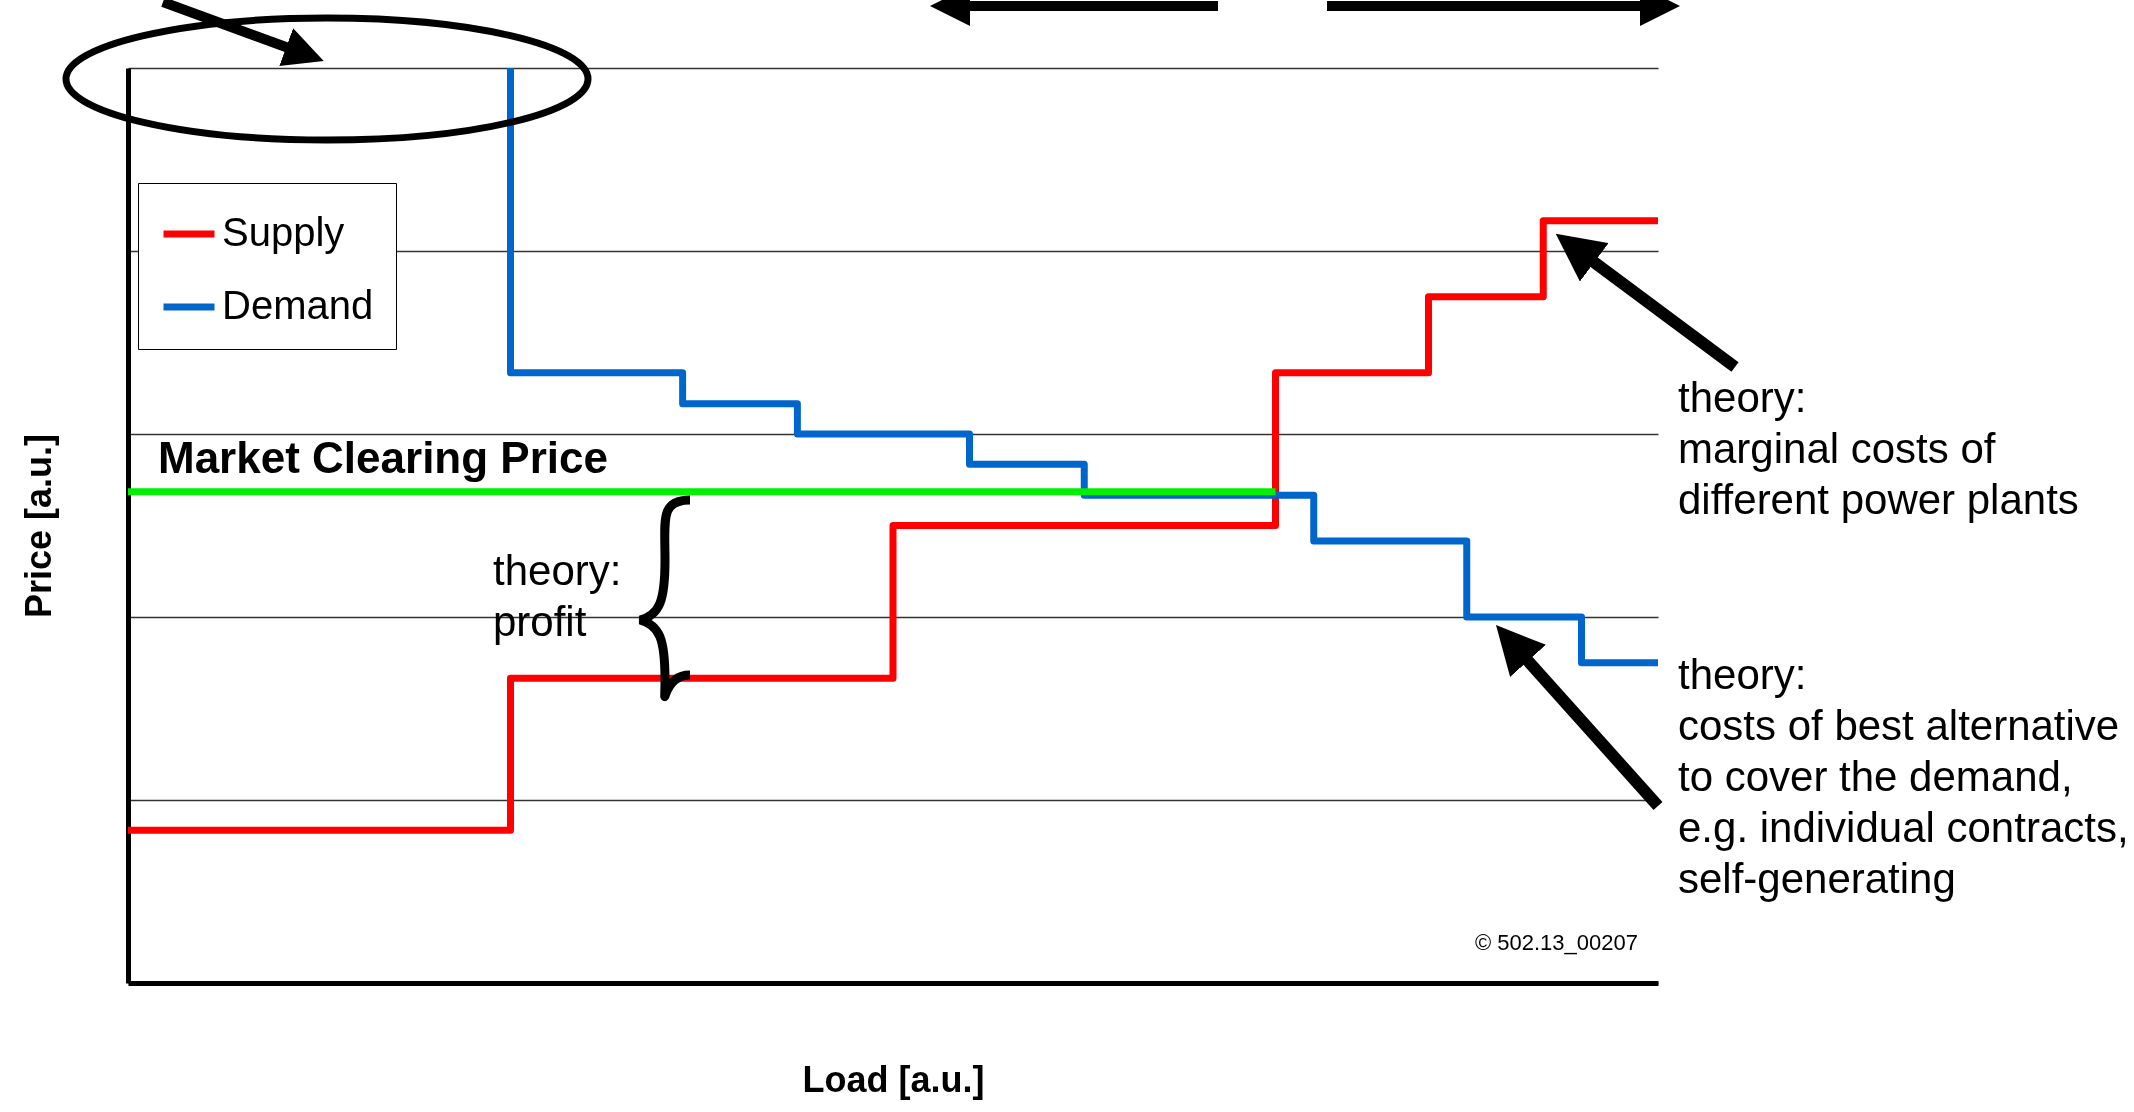 The width and height of the screenshot is (2134, 1112). Describe the element at coordinates (1878, 448) in the screenshot. I see `text: theory: marginal costs of different power plants` at that location.